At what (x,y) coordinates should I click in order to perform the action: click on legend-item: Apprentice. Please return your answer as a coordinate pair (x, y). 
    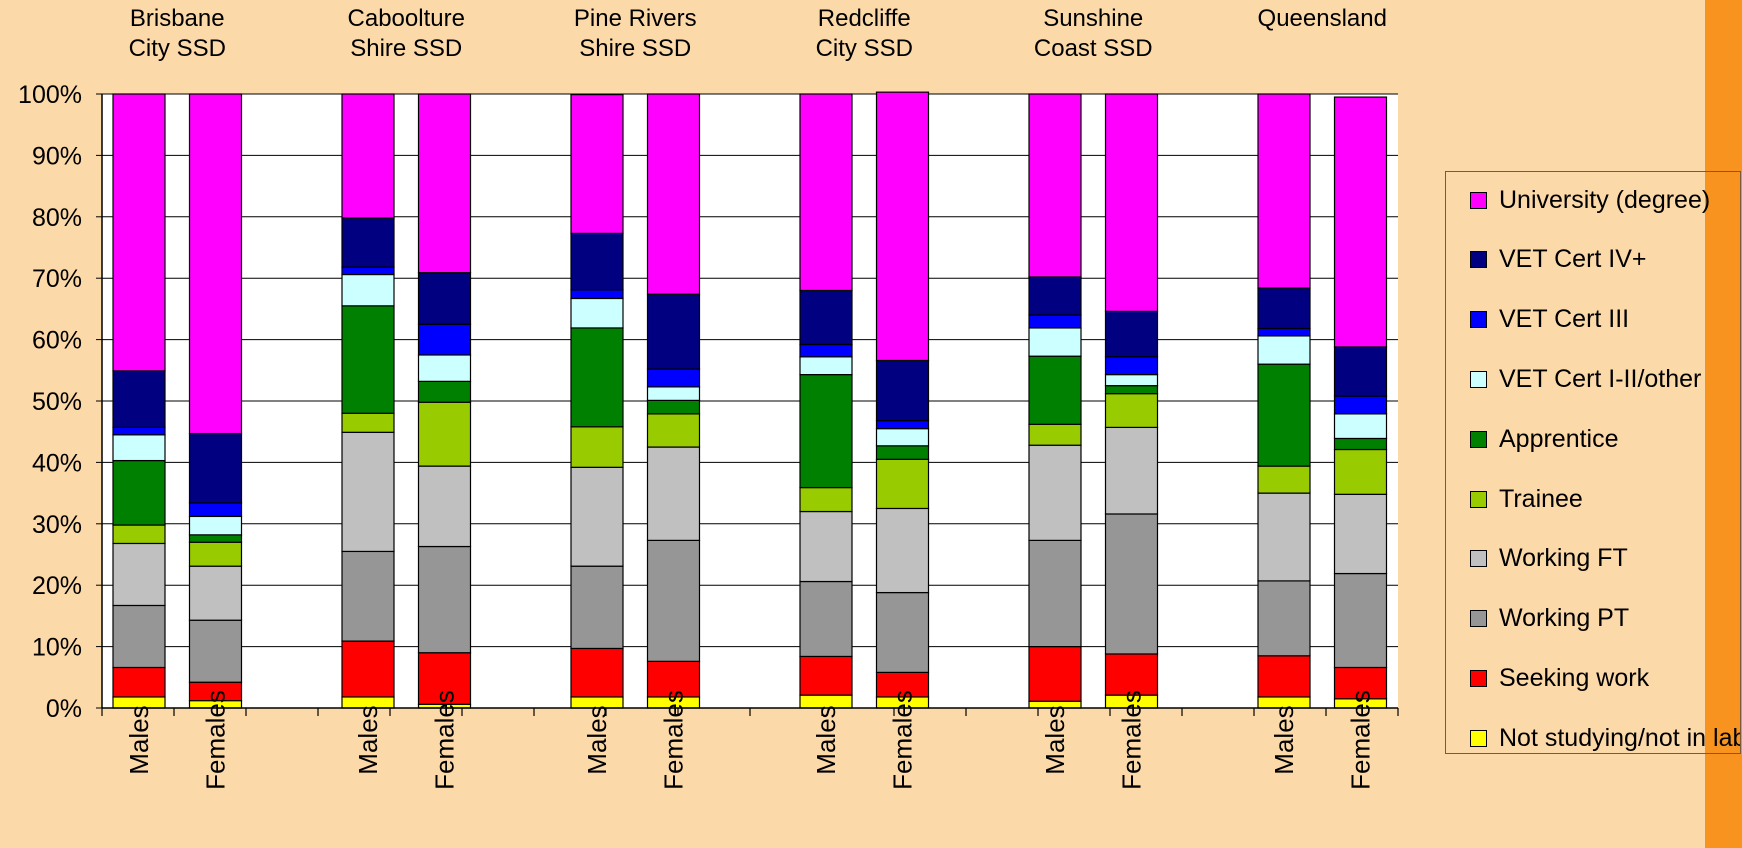
    Looking at the image, I should click on (1544, 439).